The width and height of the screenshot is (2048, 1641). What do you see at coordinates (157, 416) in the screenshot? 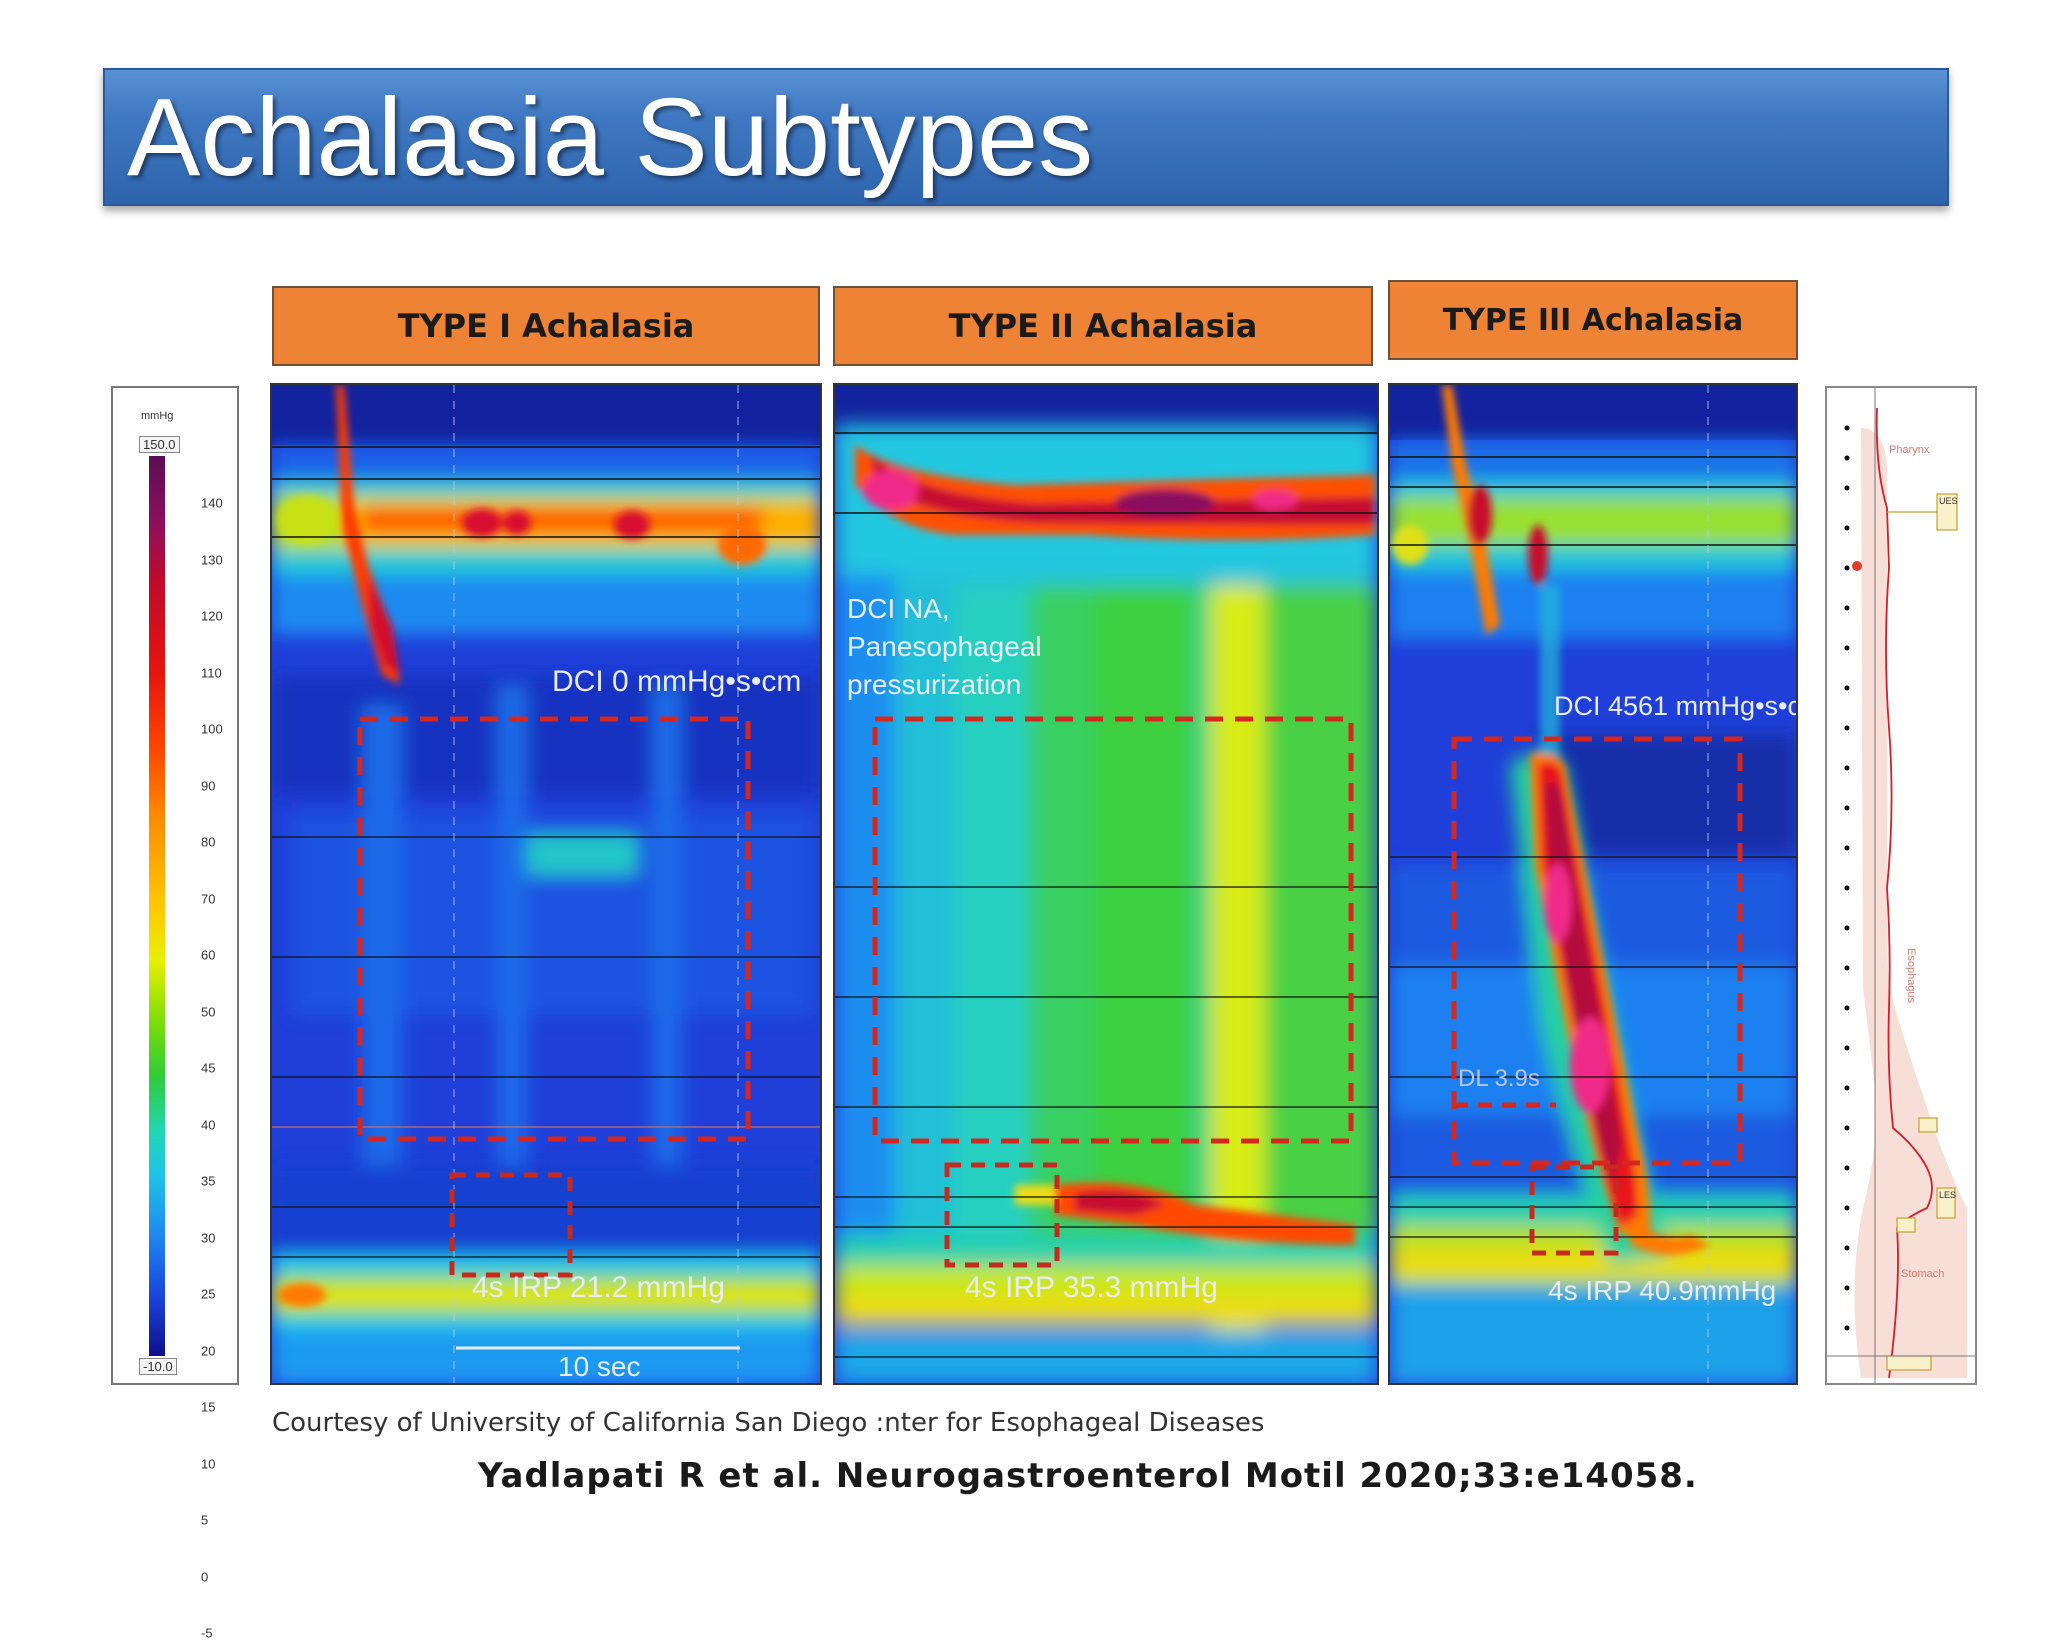
I see `scale-unit-label: mmHg` at bounding box center [157, 416].